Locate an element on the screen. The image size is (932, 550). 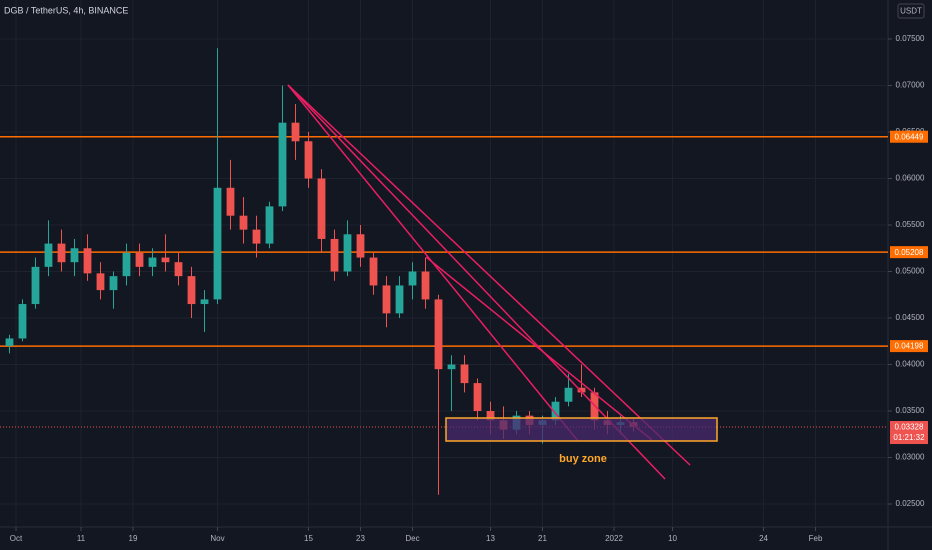
x-tick-label: 23 is located at coordinates (360, 538).